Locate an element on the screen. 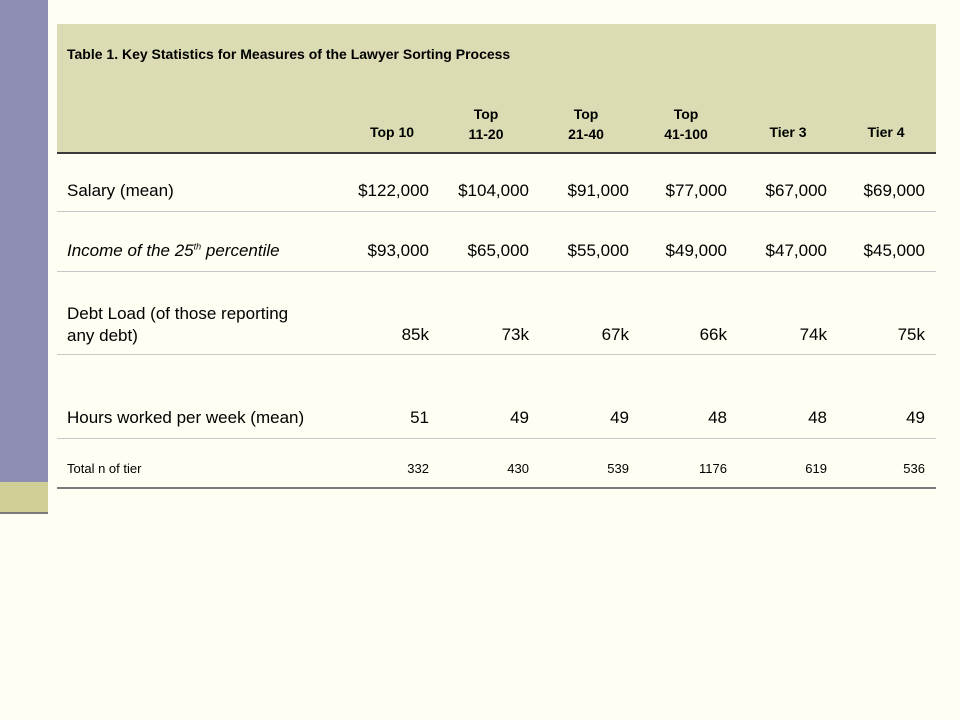 This screenshot has height=720, width=960. row-label-hours-worked: Hours worked per week (mean) is located at coordinates (186, 417).